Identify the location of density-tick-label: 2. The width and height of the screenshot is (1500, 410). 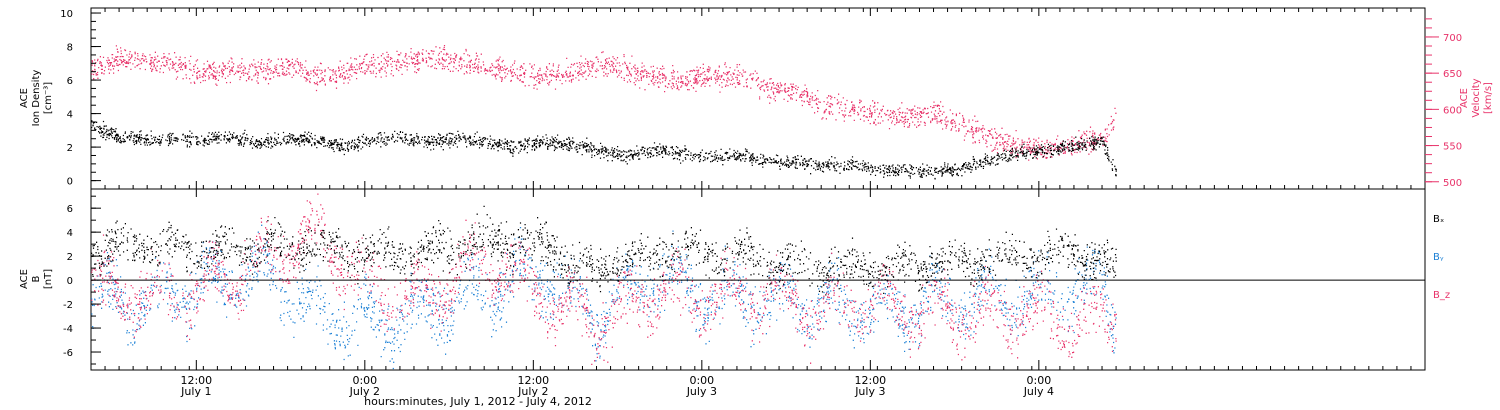
(70, 148).